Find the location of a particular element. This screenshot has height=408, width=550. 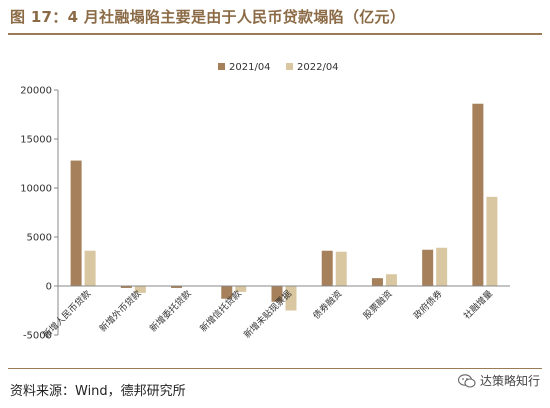

watermark-text: 达策略知行 is located at coordinates (509, 381).